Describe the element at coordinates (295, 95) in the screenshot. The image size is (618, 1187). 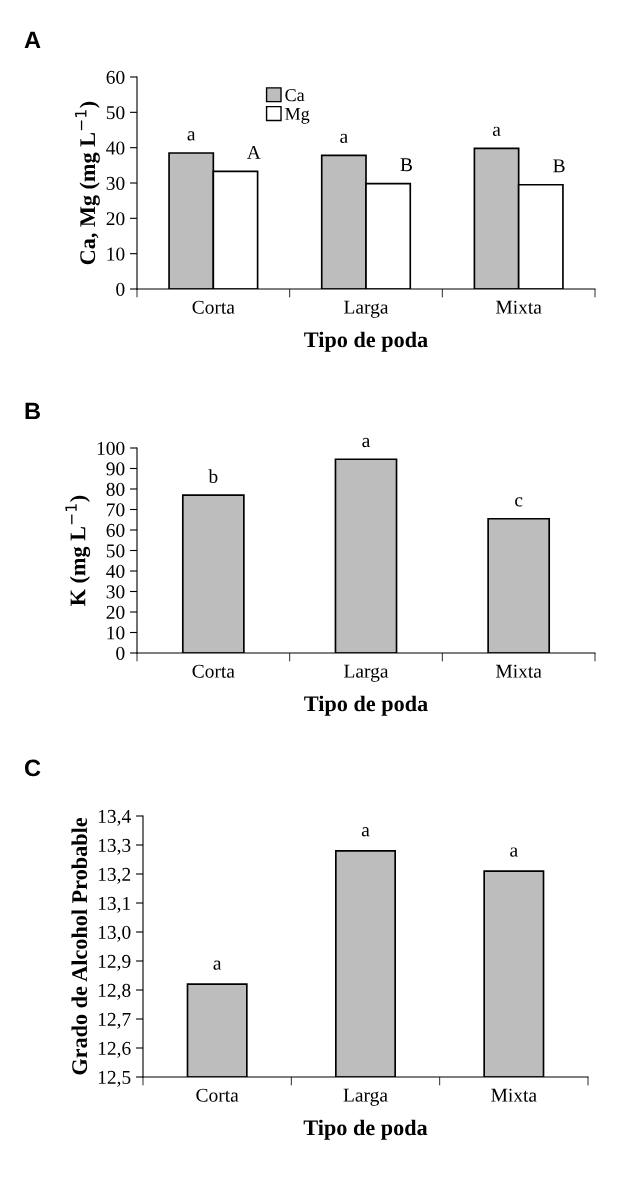
I see `legend-label: Ca` at that location.